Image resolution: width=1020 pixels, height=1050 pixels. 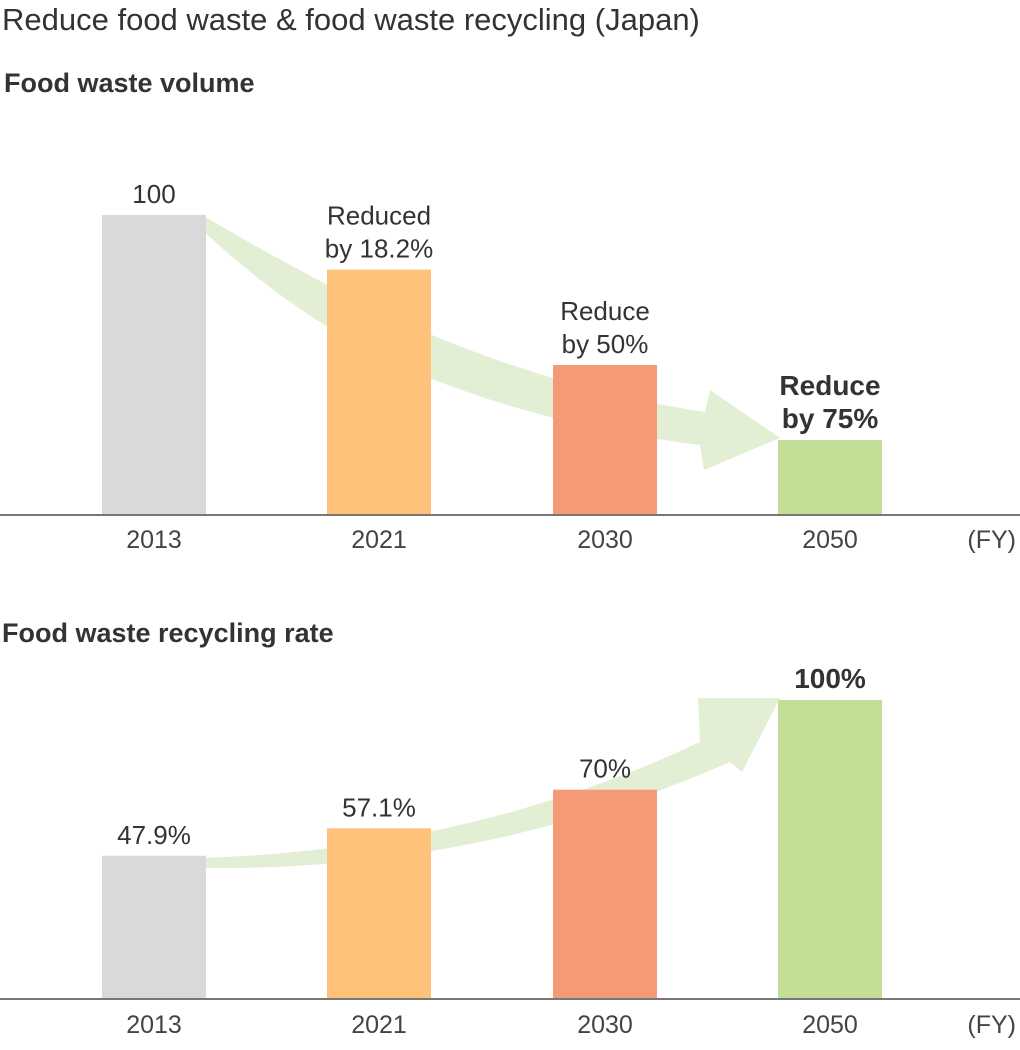 What do you see at coordinates (129, 83) in the screenshot?
I see `chart-title-food-waste-volume: Food waste volume` at bounding box center [129, 83].